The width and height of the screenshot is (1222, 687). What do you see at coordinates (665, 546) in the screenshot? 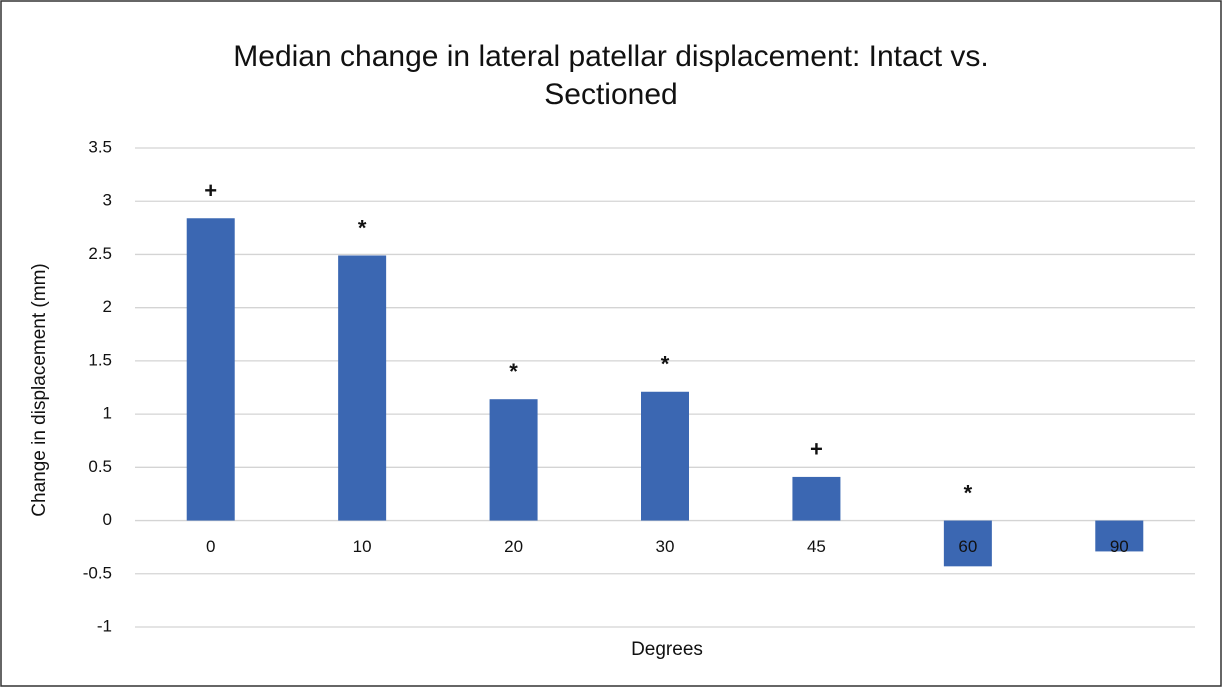
I see `x-tick-label: 30` at bounding box center [665, 546].